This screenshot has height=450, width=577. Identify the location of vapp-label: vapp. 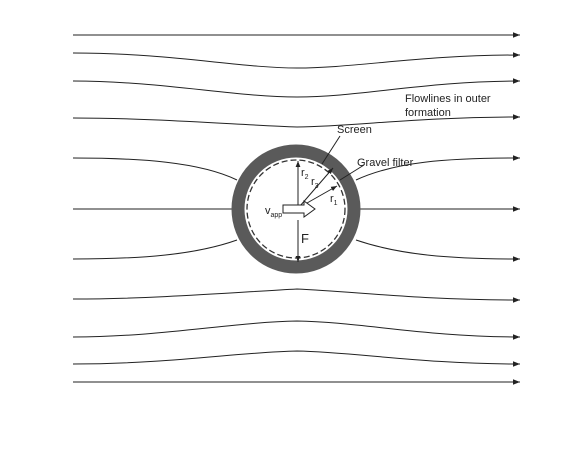
(273, 212).